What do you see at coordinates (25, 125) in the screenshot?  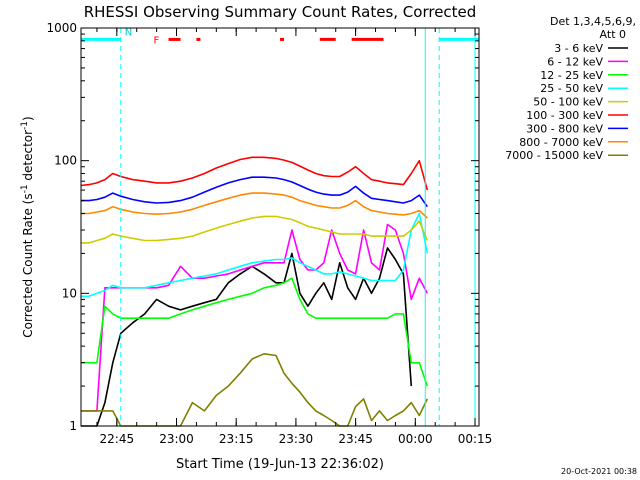 I see `y-axis-label-sup2: -1` at bounding box center [25, 125].